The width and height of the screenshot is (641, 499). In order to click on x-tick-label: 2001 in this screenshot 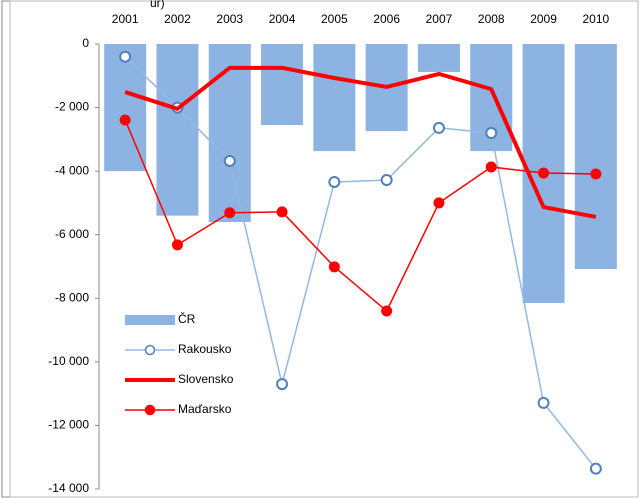, I will do `click(125, 19)`.